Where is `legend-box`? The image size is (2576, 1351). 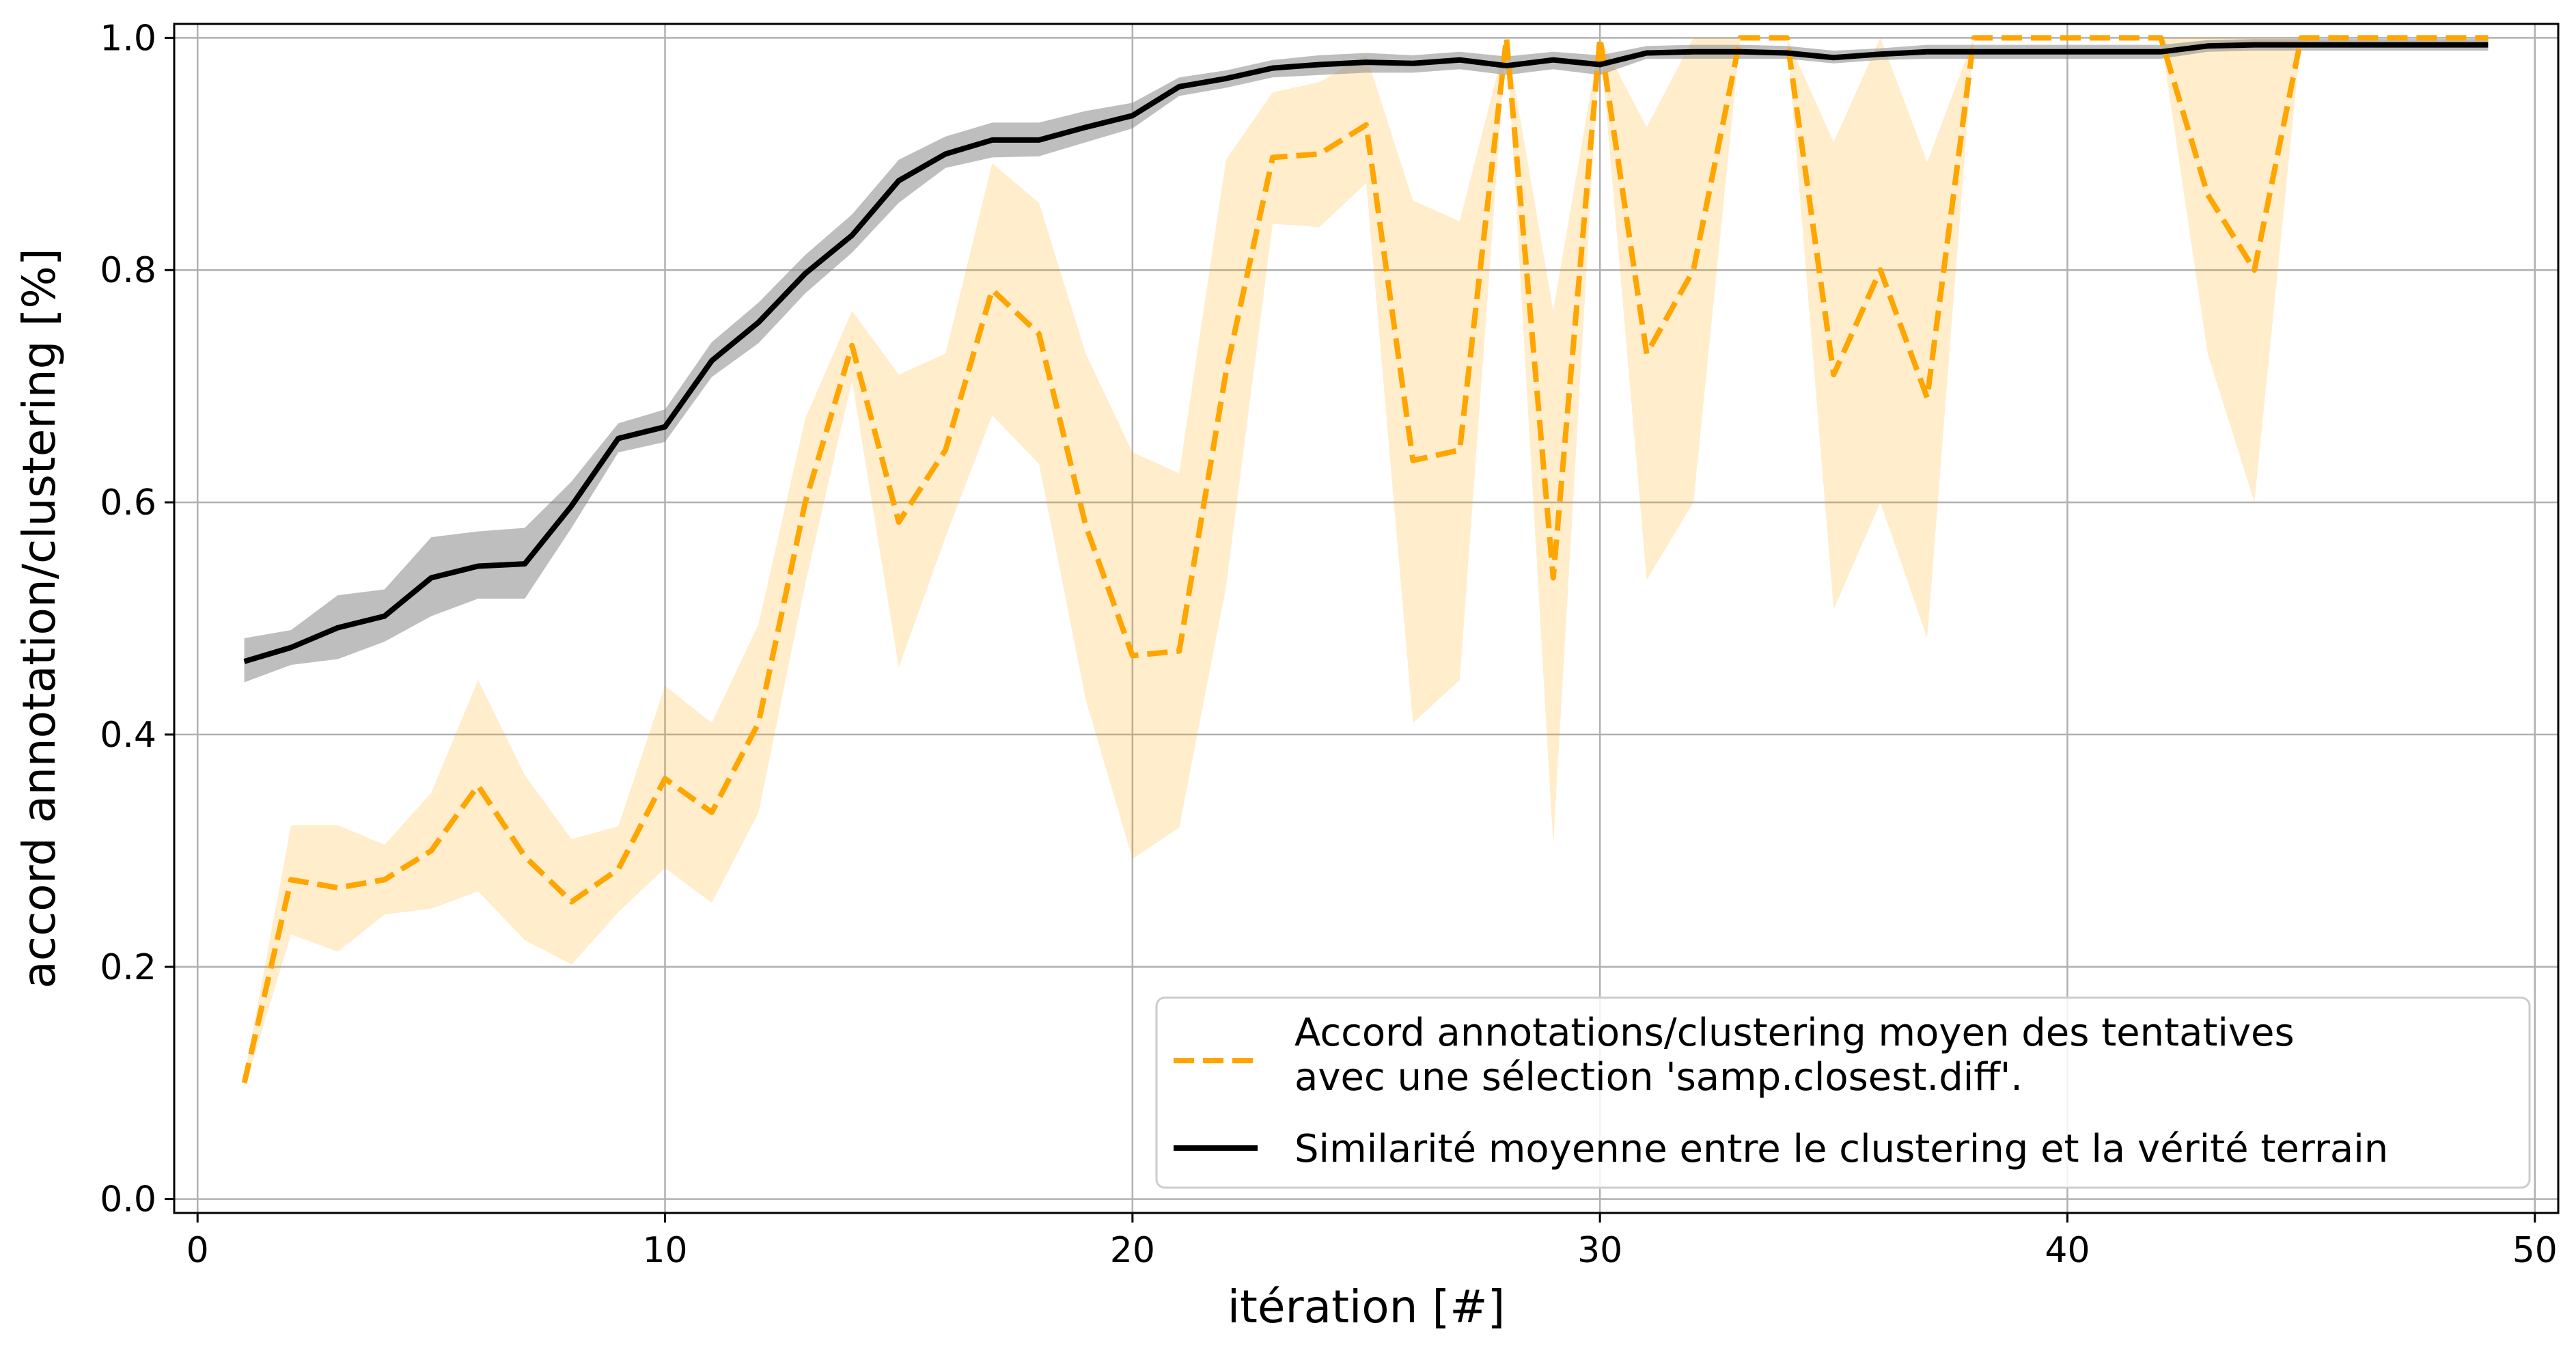
legend-box is located at coordinates (1843, 1093).